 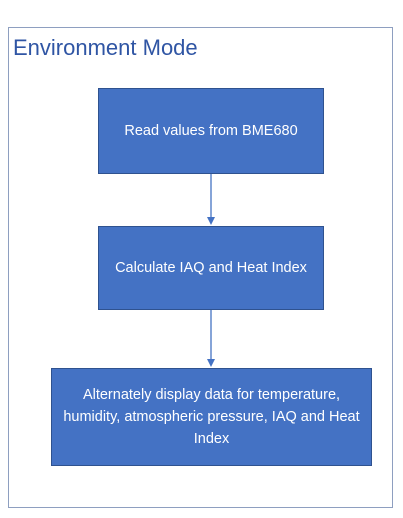 I want to click on diagram-title: Environment Mode, so click(x=105, y=47).